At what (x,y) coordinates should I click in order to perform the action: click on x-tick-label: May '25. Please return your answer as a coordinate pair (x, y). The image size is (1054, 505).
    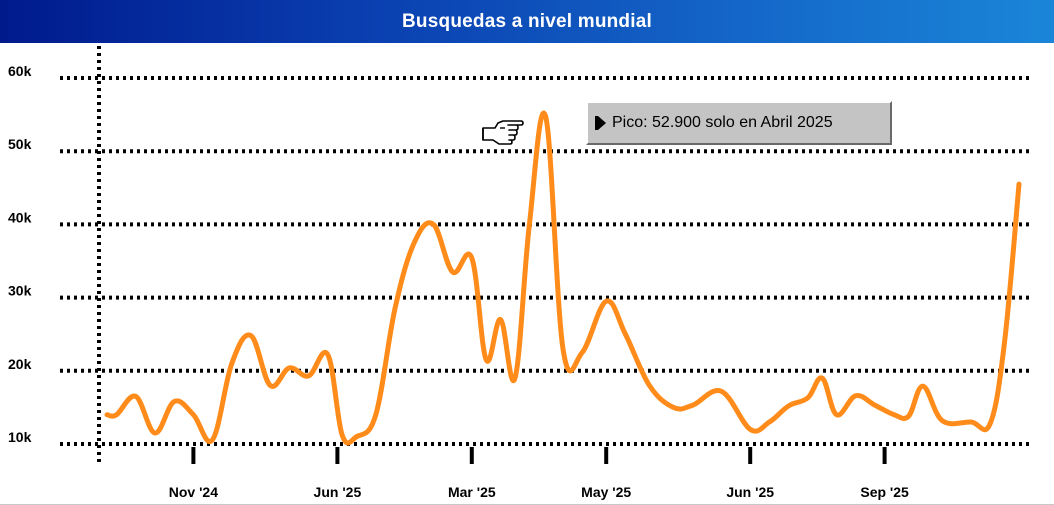
    Looking at the image, I should click on (606, 492).